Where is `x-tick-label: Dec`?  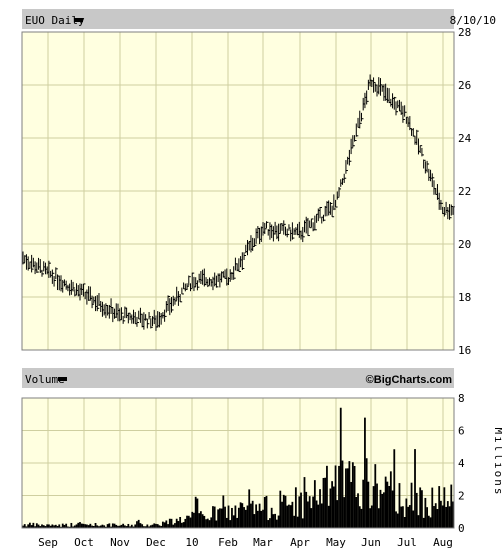 x-tick-label: Dec is located at coordinates (156, 542).